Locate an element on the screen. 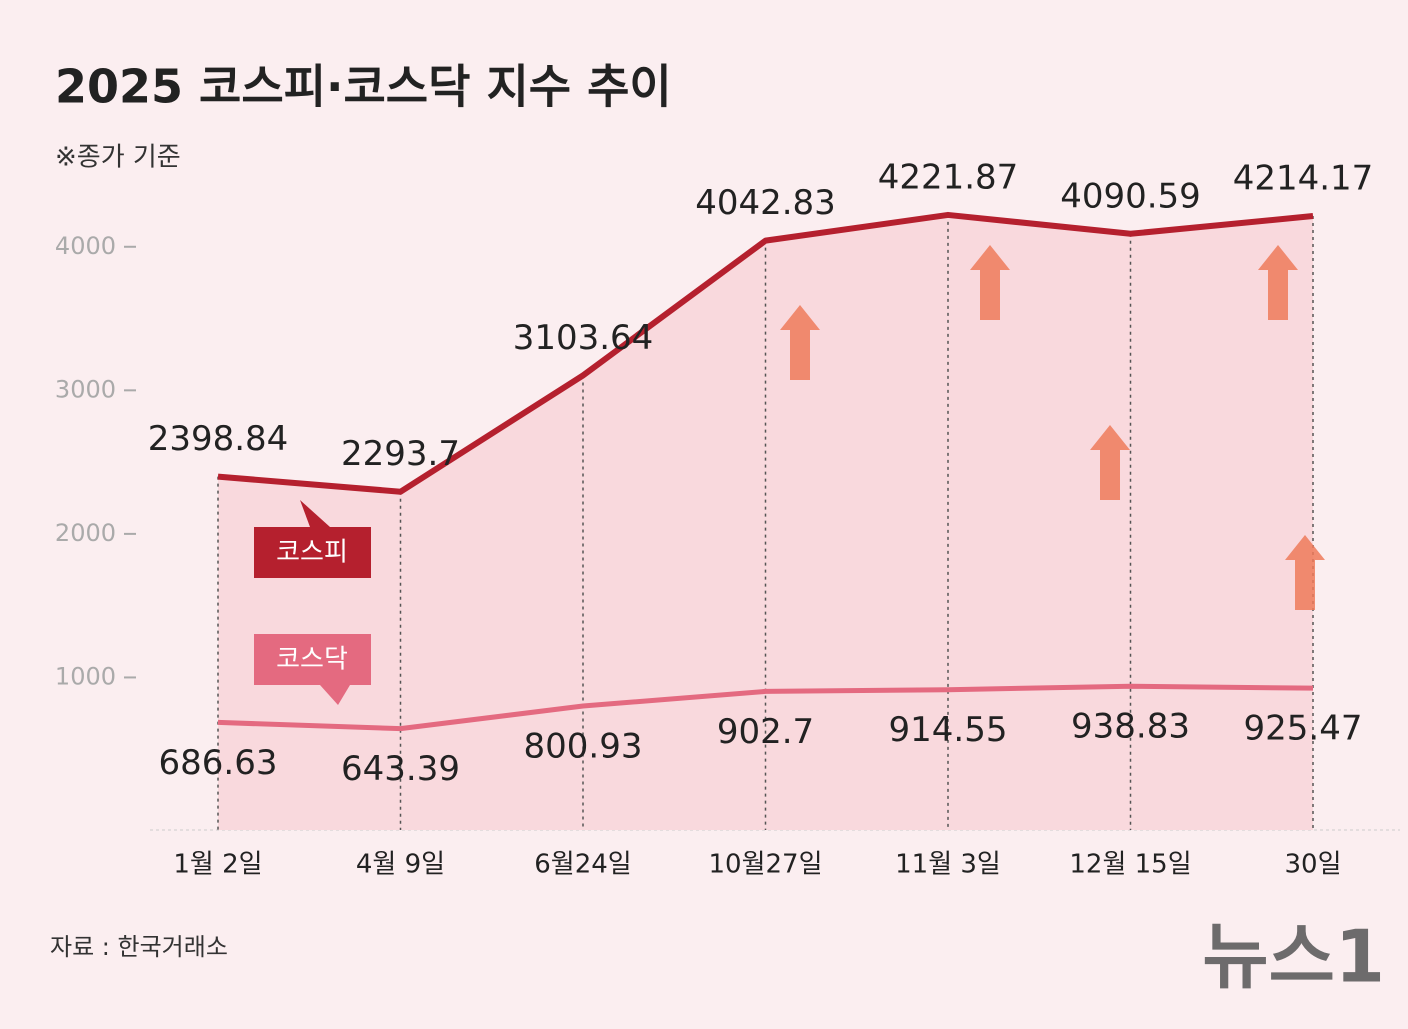  data-label: 4090.59 is located at coordinates (1130, 196).